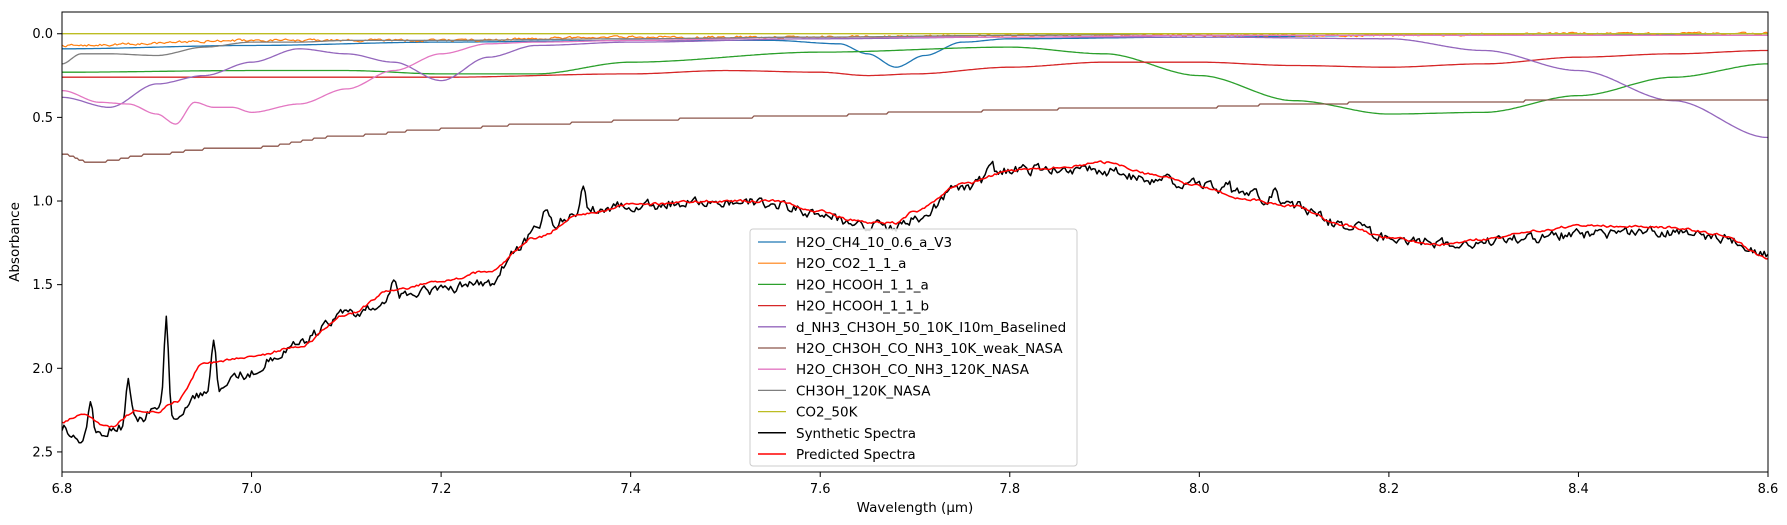  Describe the element at coordinates (42, 452) in the screenshot. I see `y-tick-label: 2.5` at that location.